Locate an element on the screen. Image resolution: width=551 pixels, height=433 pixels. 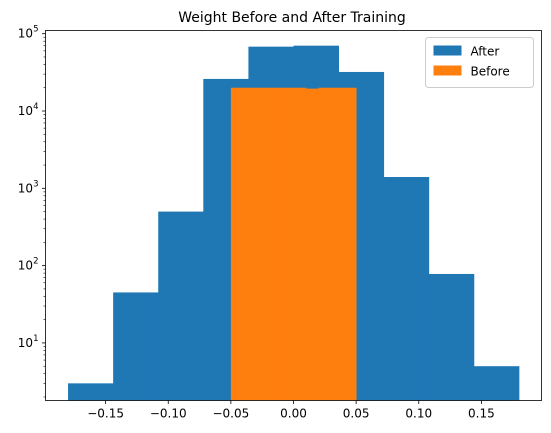
legend-swatch-before is located at coordinates (447, 70).